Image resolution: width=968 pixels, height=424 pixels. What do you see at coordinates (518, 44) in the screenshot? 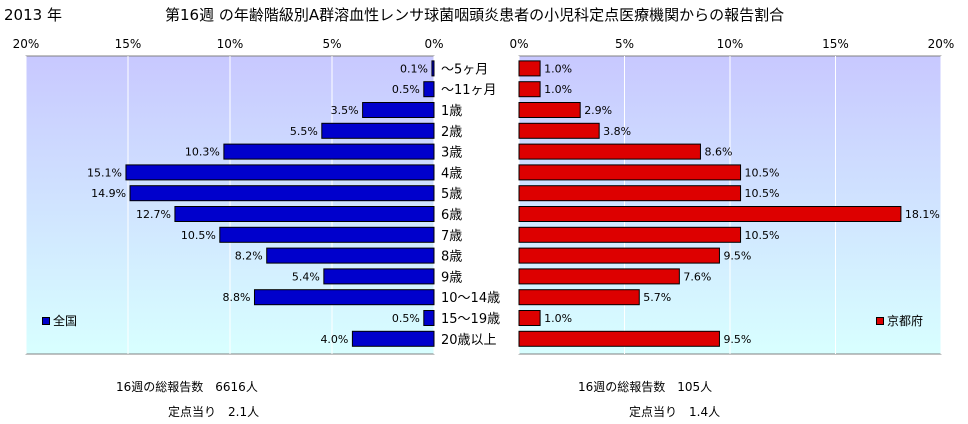
I see `tick-label-right: 0%` at bounding box center [518, 44].